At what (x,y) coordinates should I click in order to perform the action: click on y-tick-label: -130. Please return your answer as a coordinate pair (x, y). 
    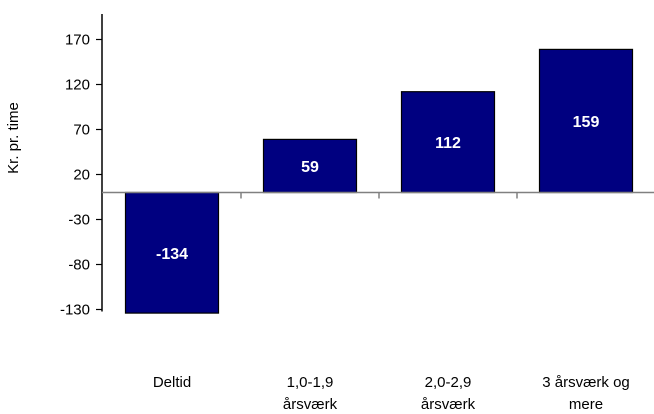
    Looking at the image, I should click on (75, 310).